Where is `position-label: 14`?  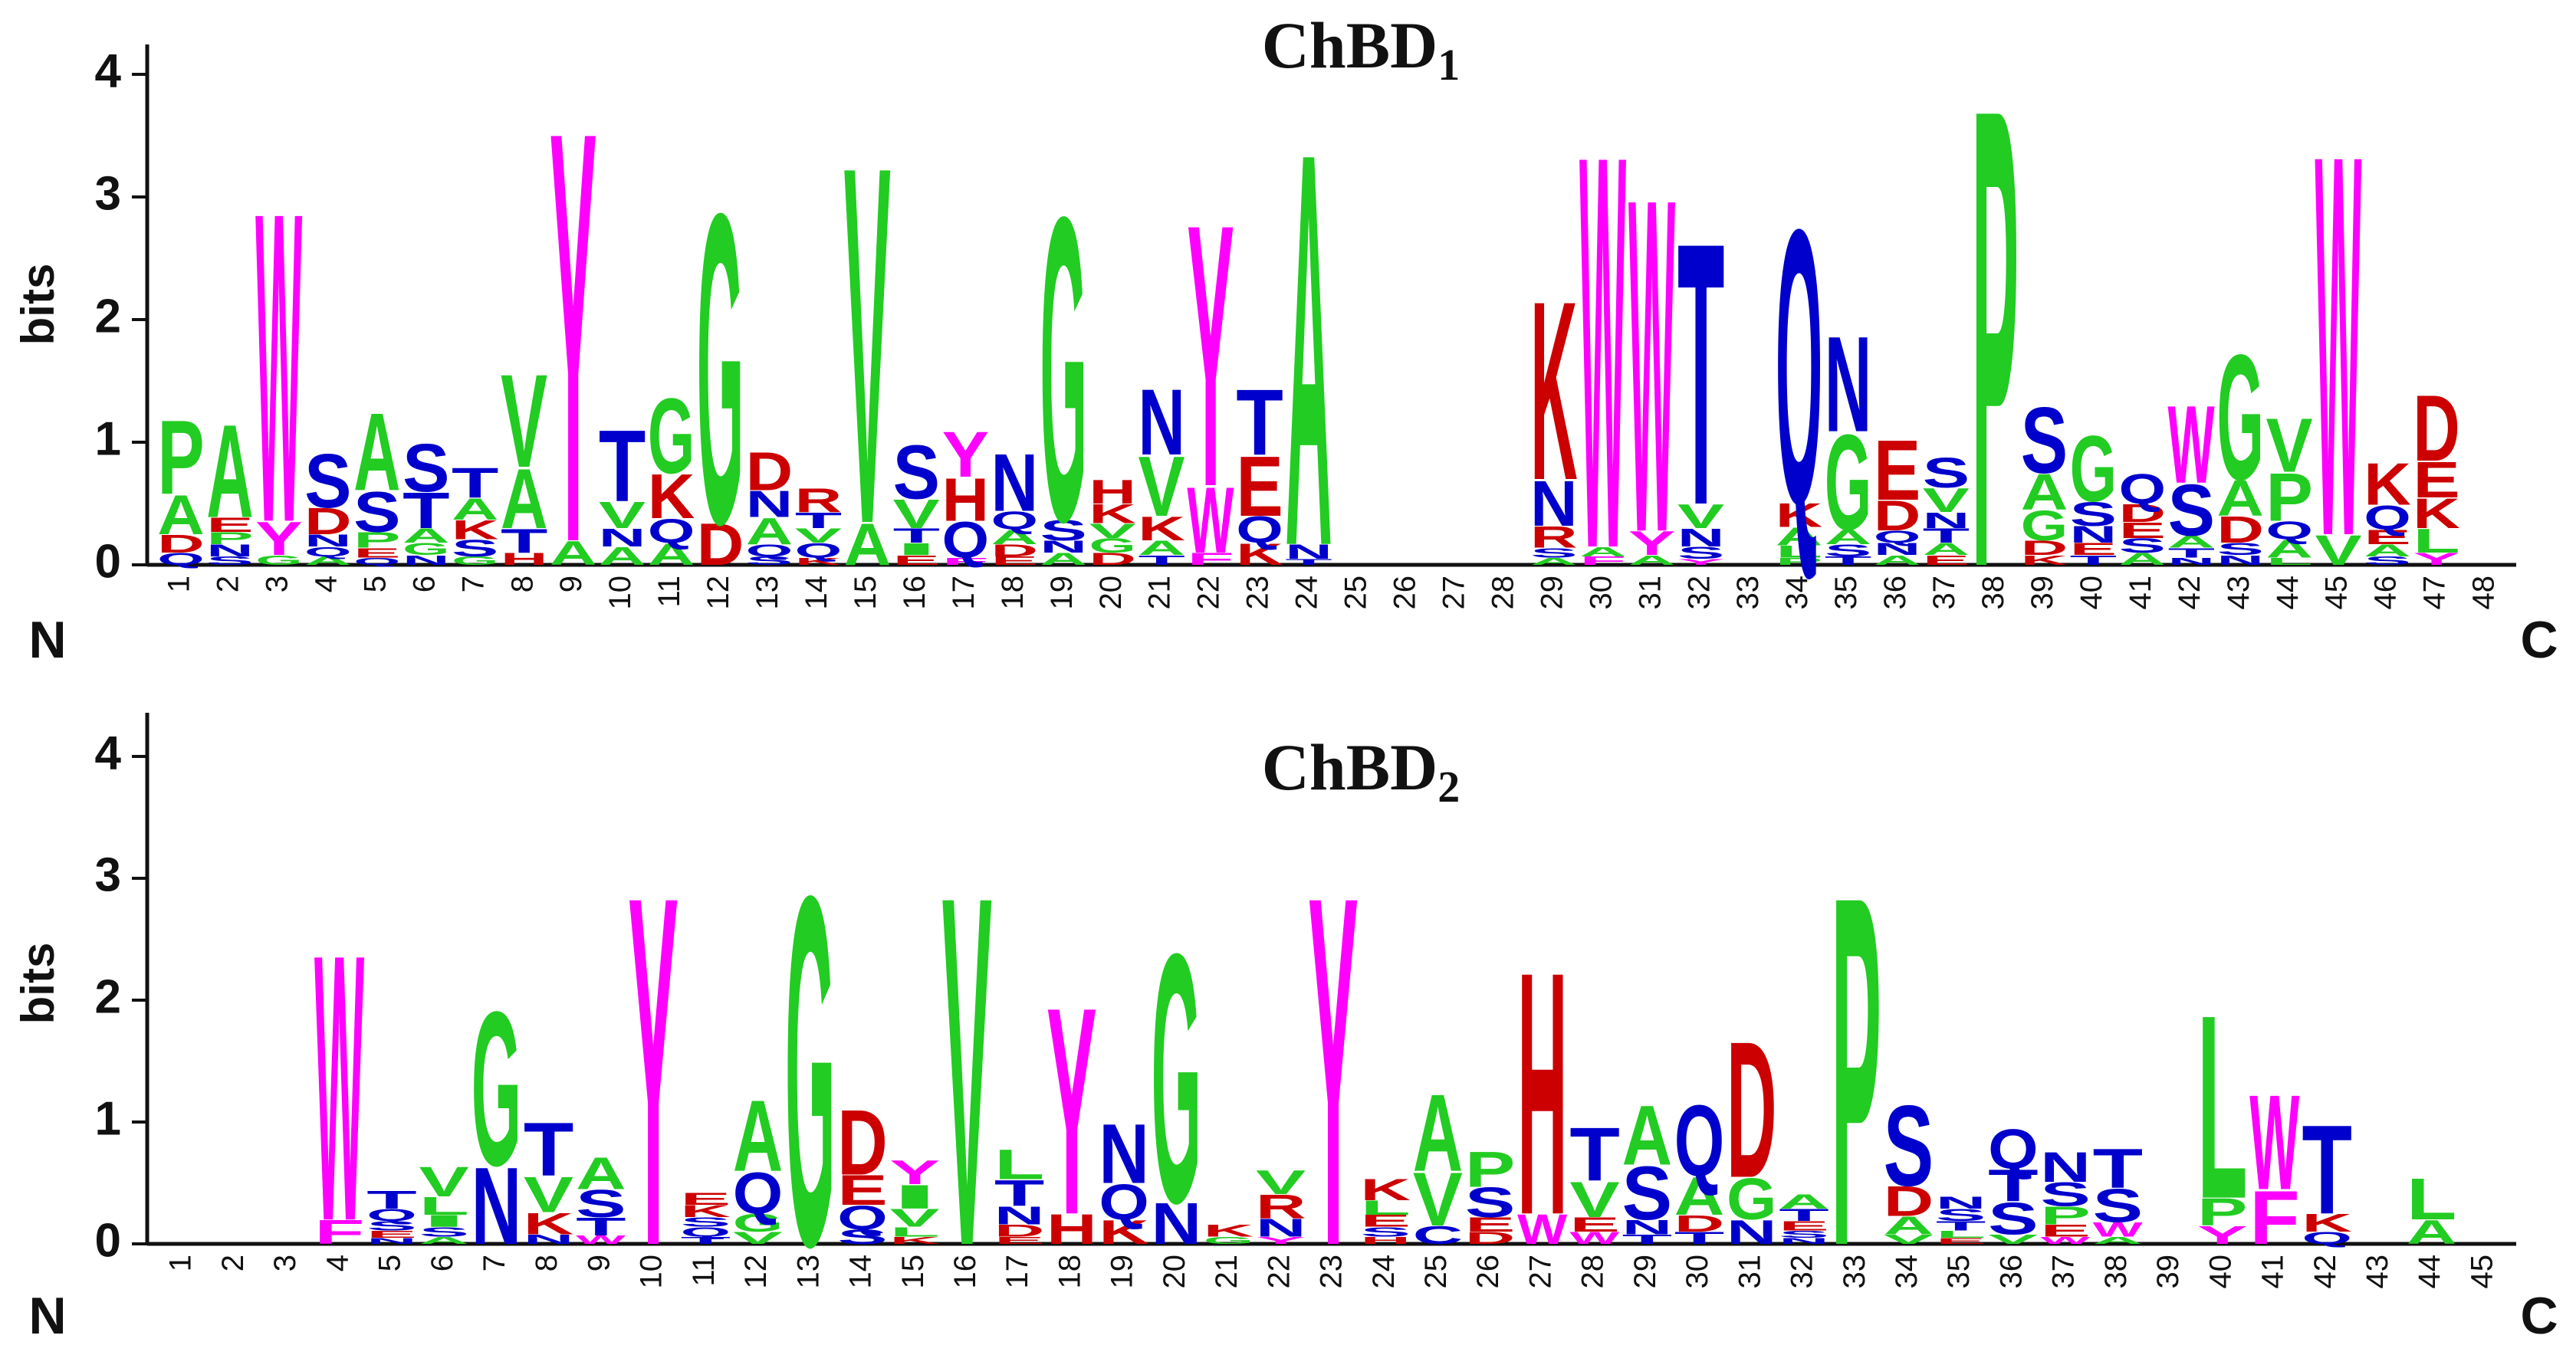 position-label: 14 is located at coordinates (861, 1272).